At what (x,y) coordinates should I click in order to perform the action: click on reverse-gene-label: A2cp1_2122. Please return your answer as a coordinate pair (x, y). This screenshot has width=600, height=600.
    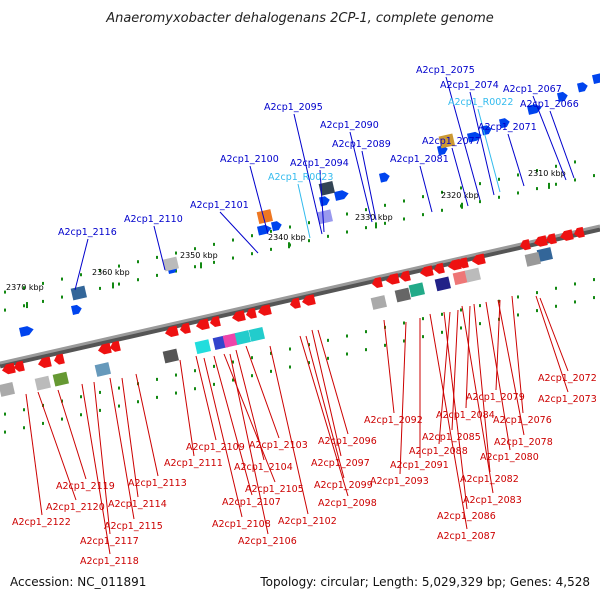
    Looking at the image, I should click on (41, 522).